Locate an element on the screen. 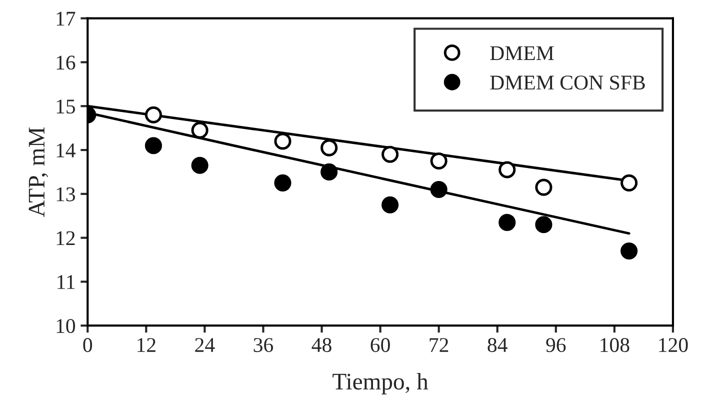 The height and width of the screenshot is (407, 701). x-tick-label: 36 is located at coordinates (264, 345).